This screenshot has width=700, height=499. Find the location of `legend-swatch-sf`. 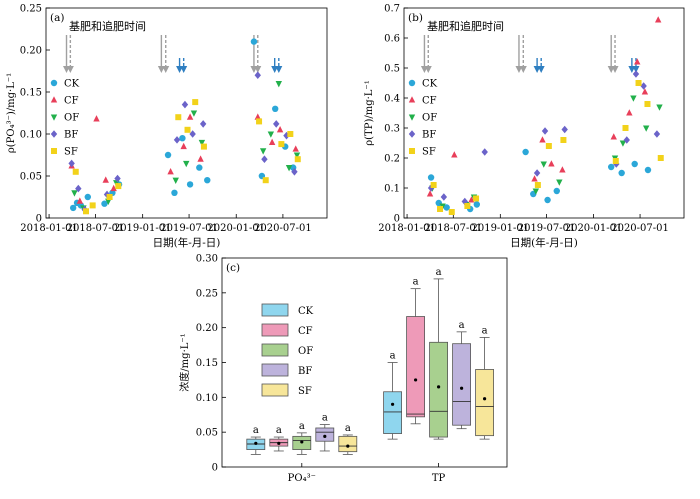

legend-swatch-sf is located at coordinates (275, 390).